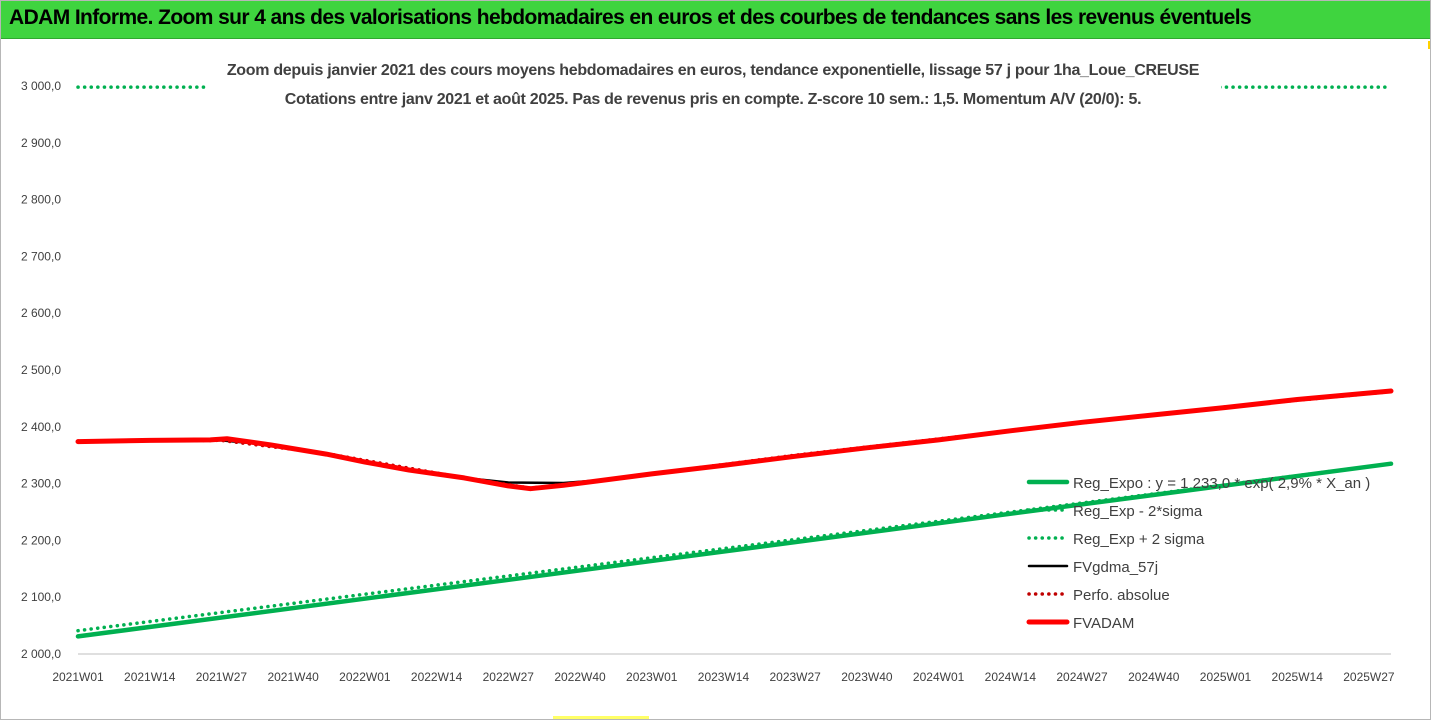  Describe the element at coordinates (41, 256) in the screenshot. I see `y-tick-label: 2 700,0` at that location.